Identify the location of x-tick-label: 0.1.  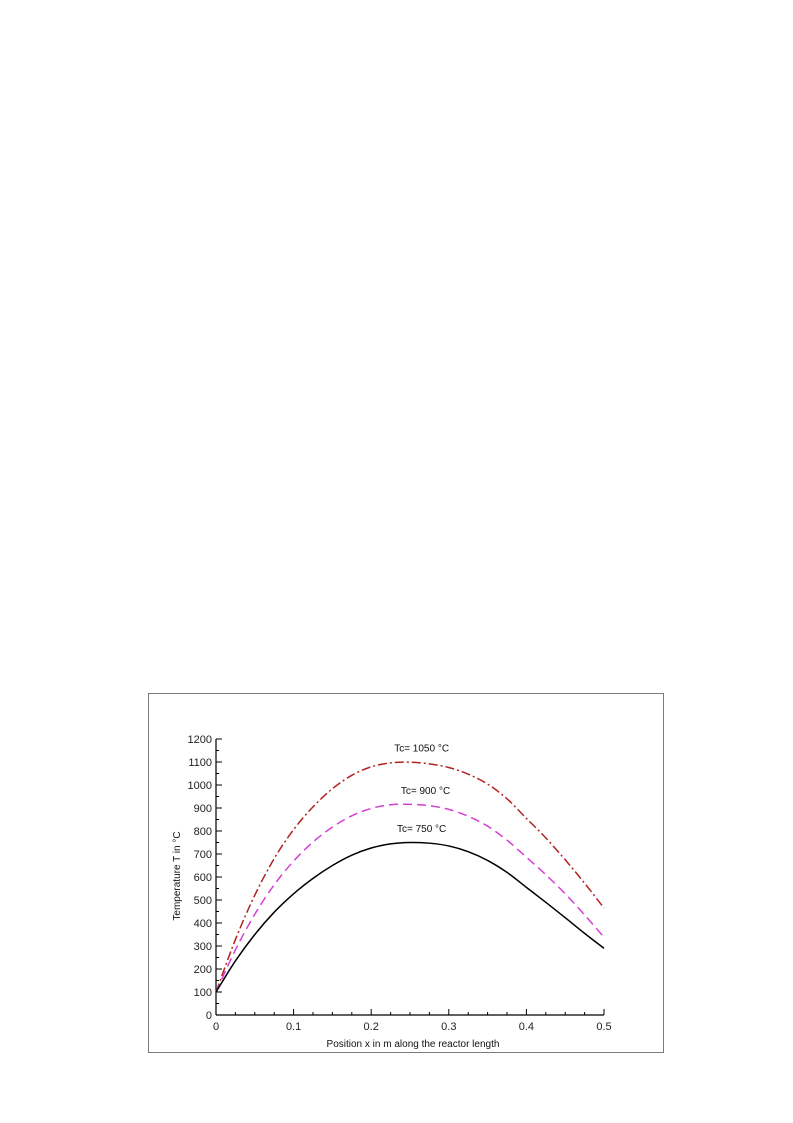
(293, 1027).